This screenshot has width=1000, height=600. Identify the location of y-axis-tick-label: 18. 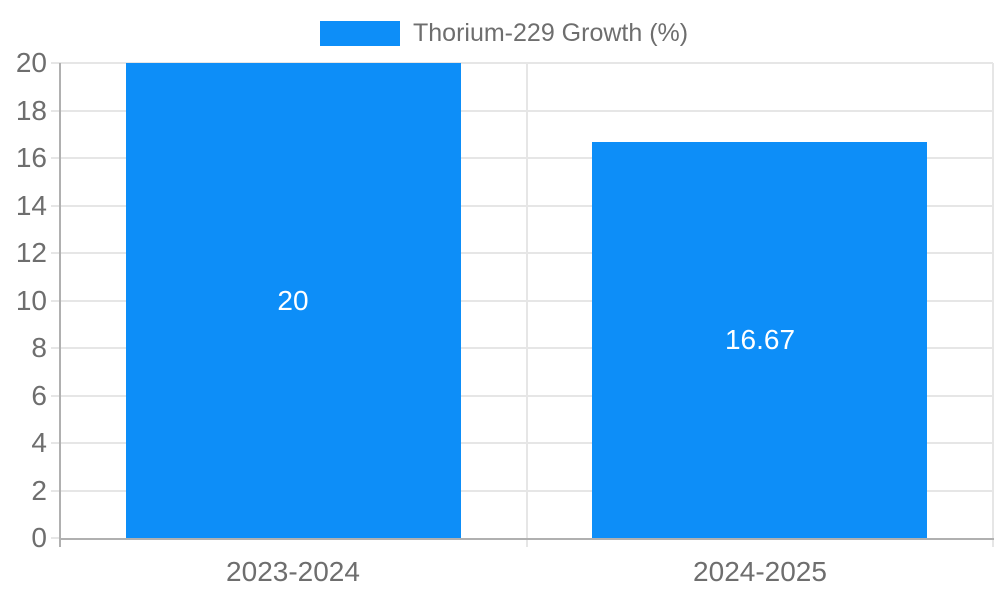
(31, 110).